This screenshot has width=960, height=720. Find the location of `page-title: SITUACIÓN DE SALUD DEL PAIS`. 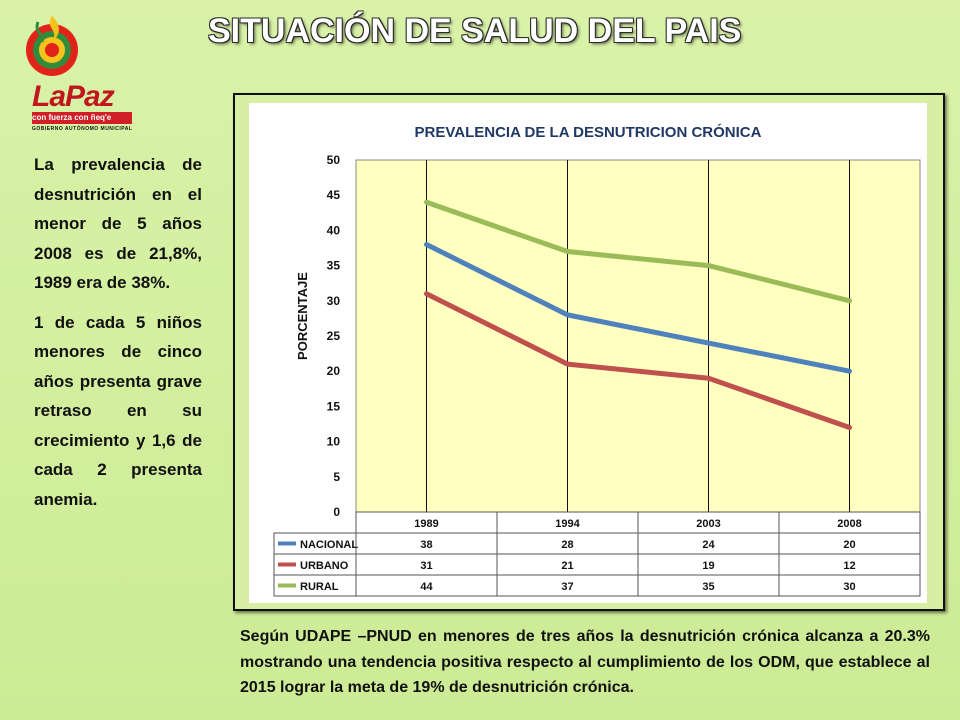

page-title: SITUACIÓN DE SALUD DEL PAIS is located at coordinates (475, 31).